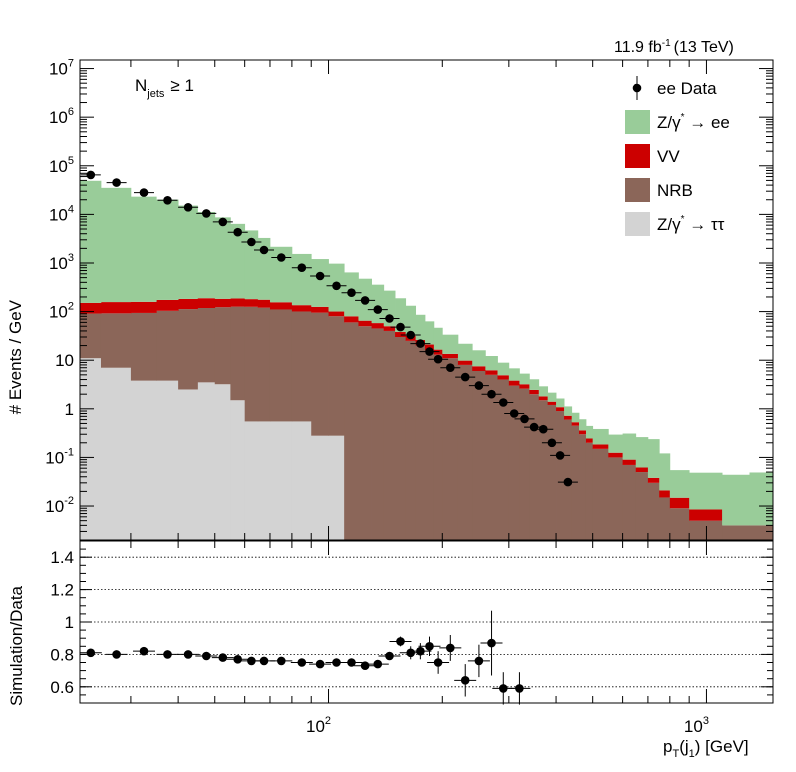 This screenshot has width=796, height=772. Describe the element at coordinates (659, 190) in the screenshot. I see `legend-item-3: NRB` at that location.